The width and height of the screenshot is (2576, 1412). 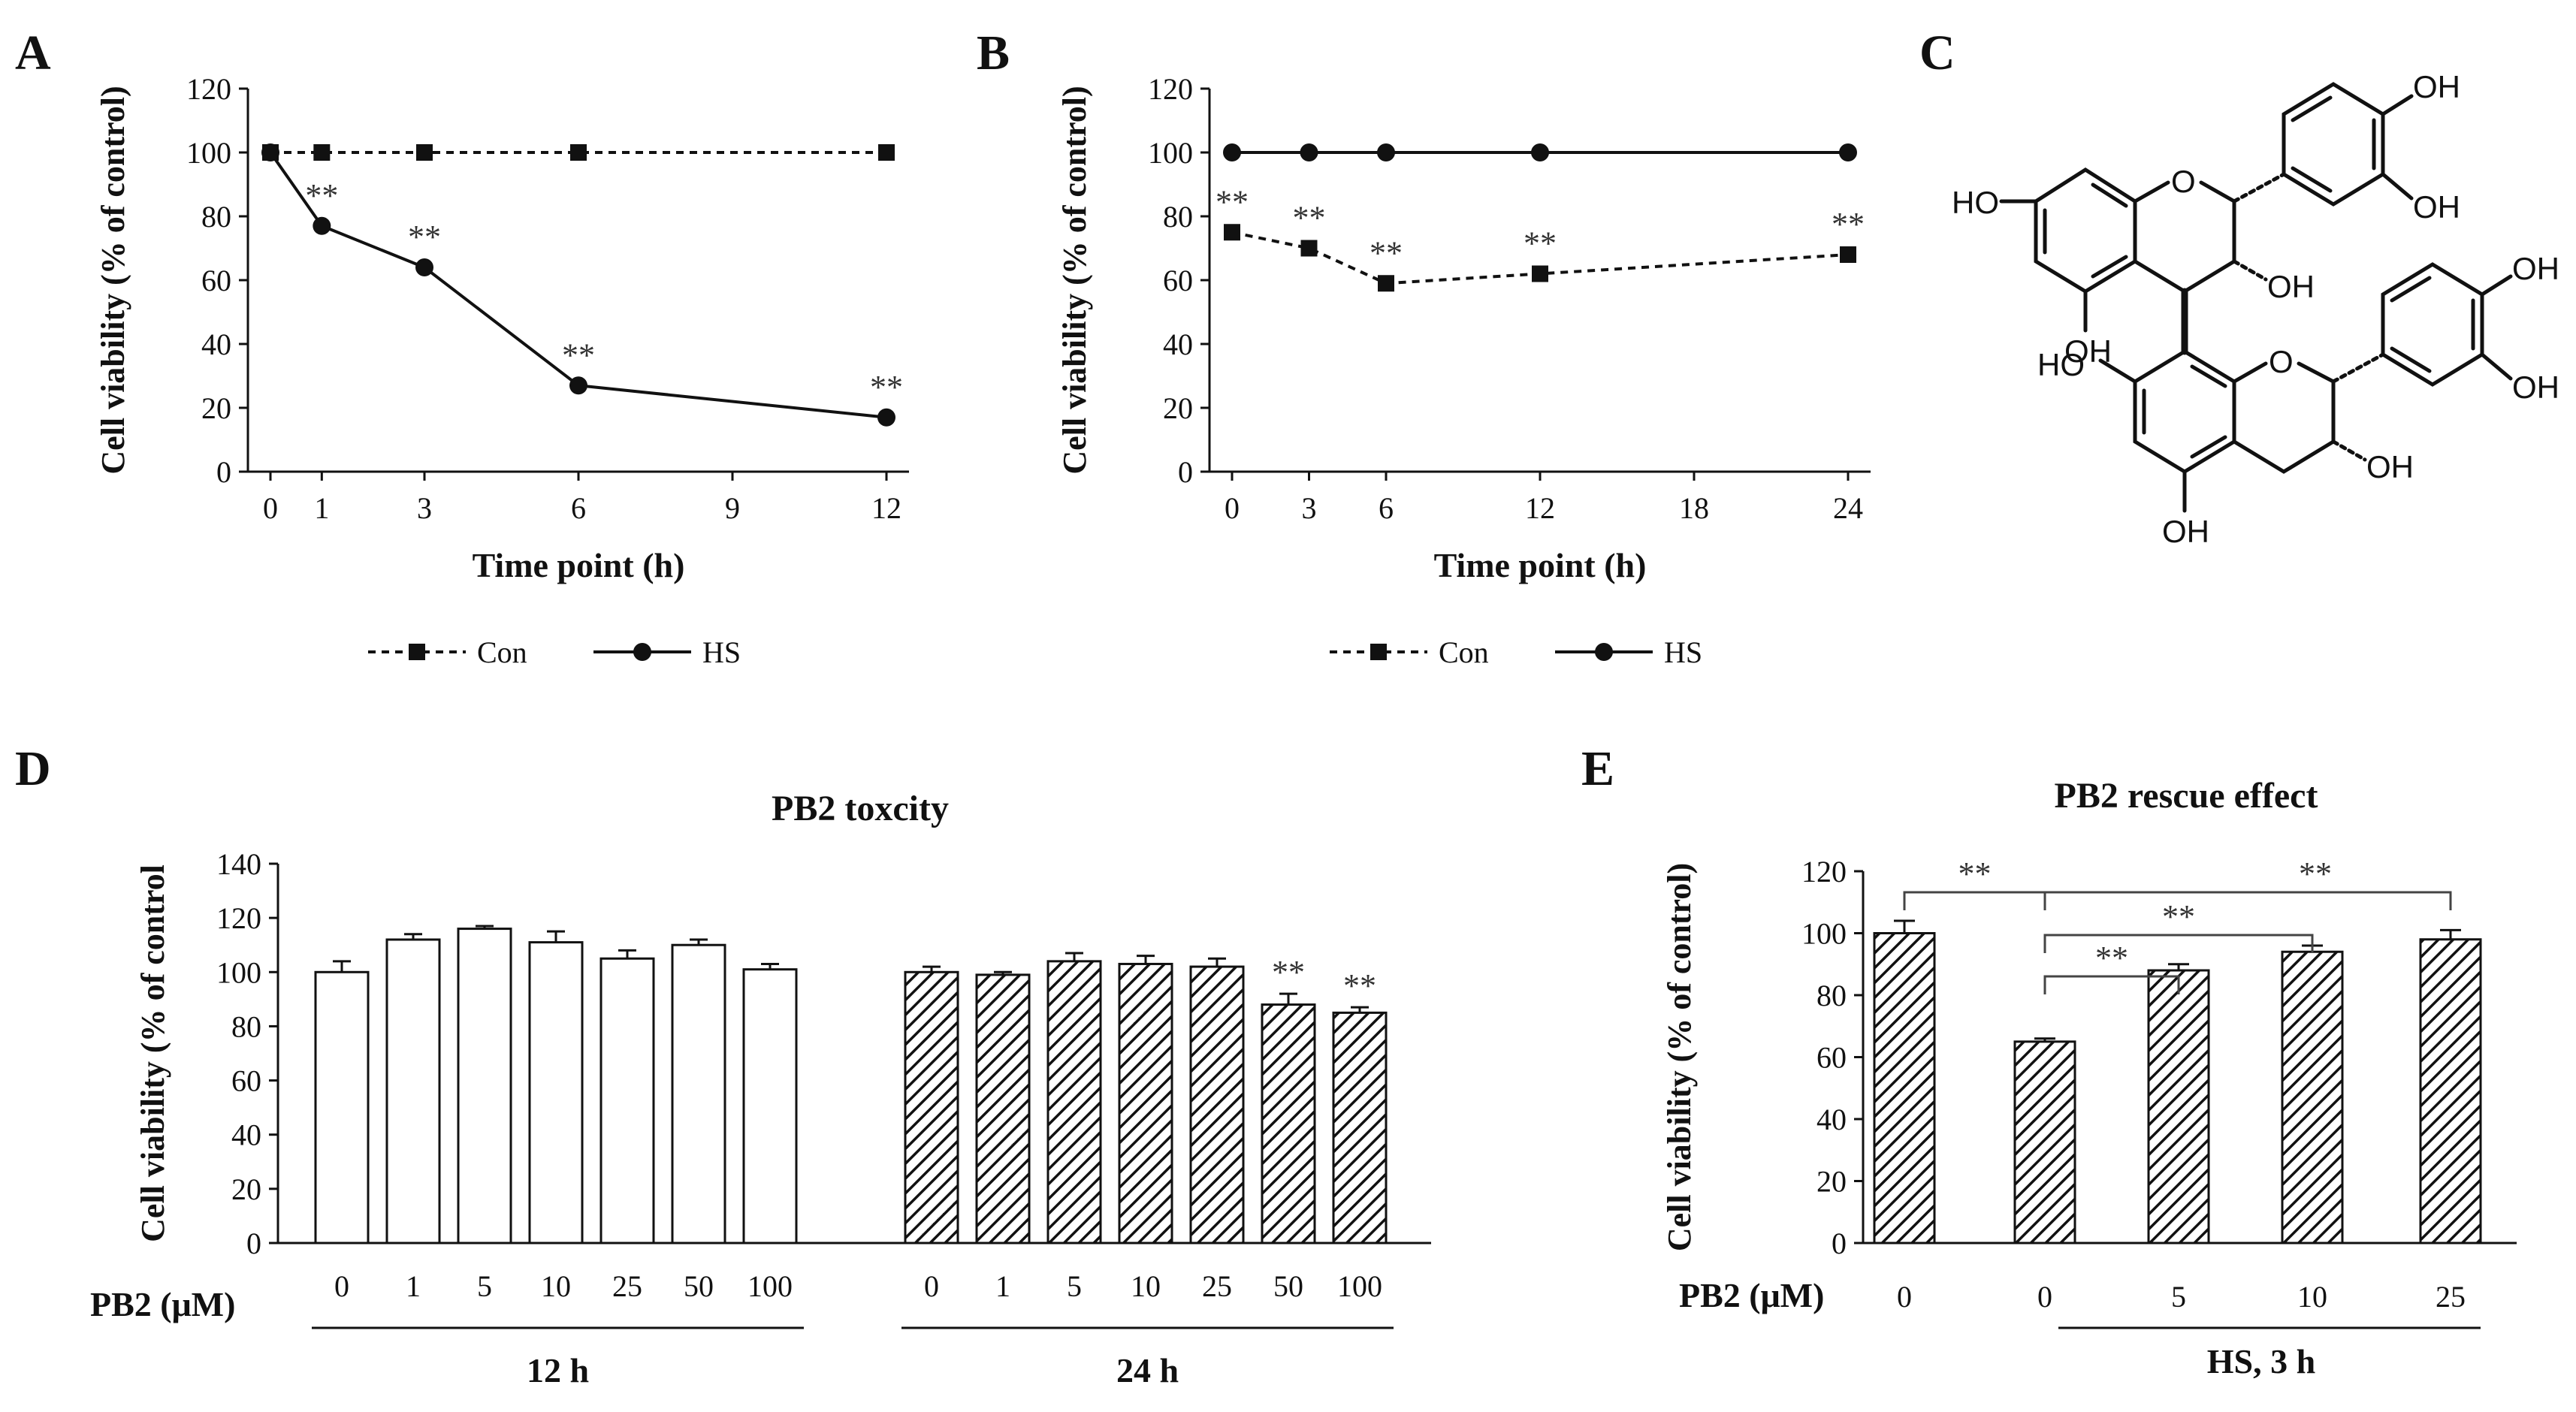 What do you see at coordinates (2256, 297) in the screenshot?
I see `panel-c-structure` at bounding box center [2256, 297].